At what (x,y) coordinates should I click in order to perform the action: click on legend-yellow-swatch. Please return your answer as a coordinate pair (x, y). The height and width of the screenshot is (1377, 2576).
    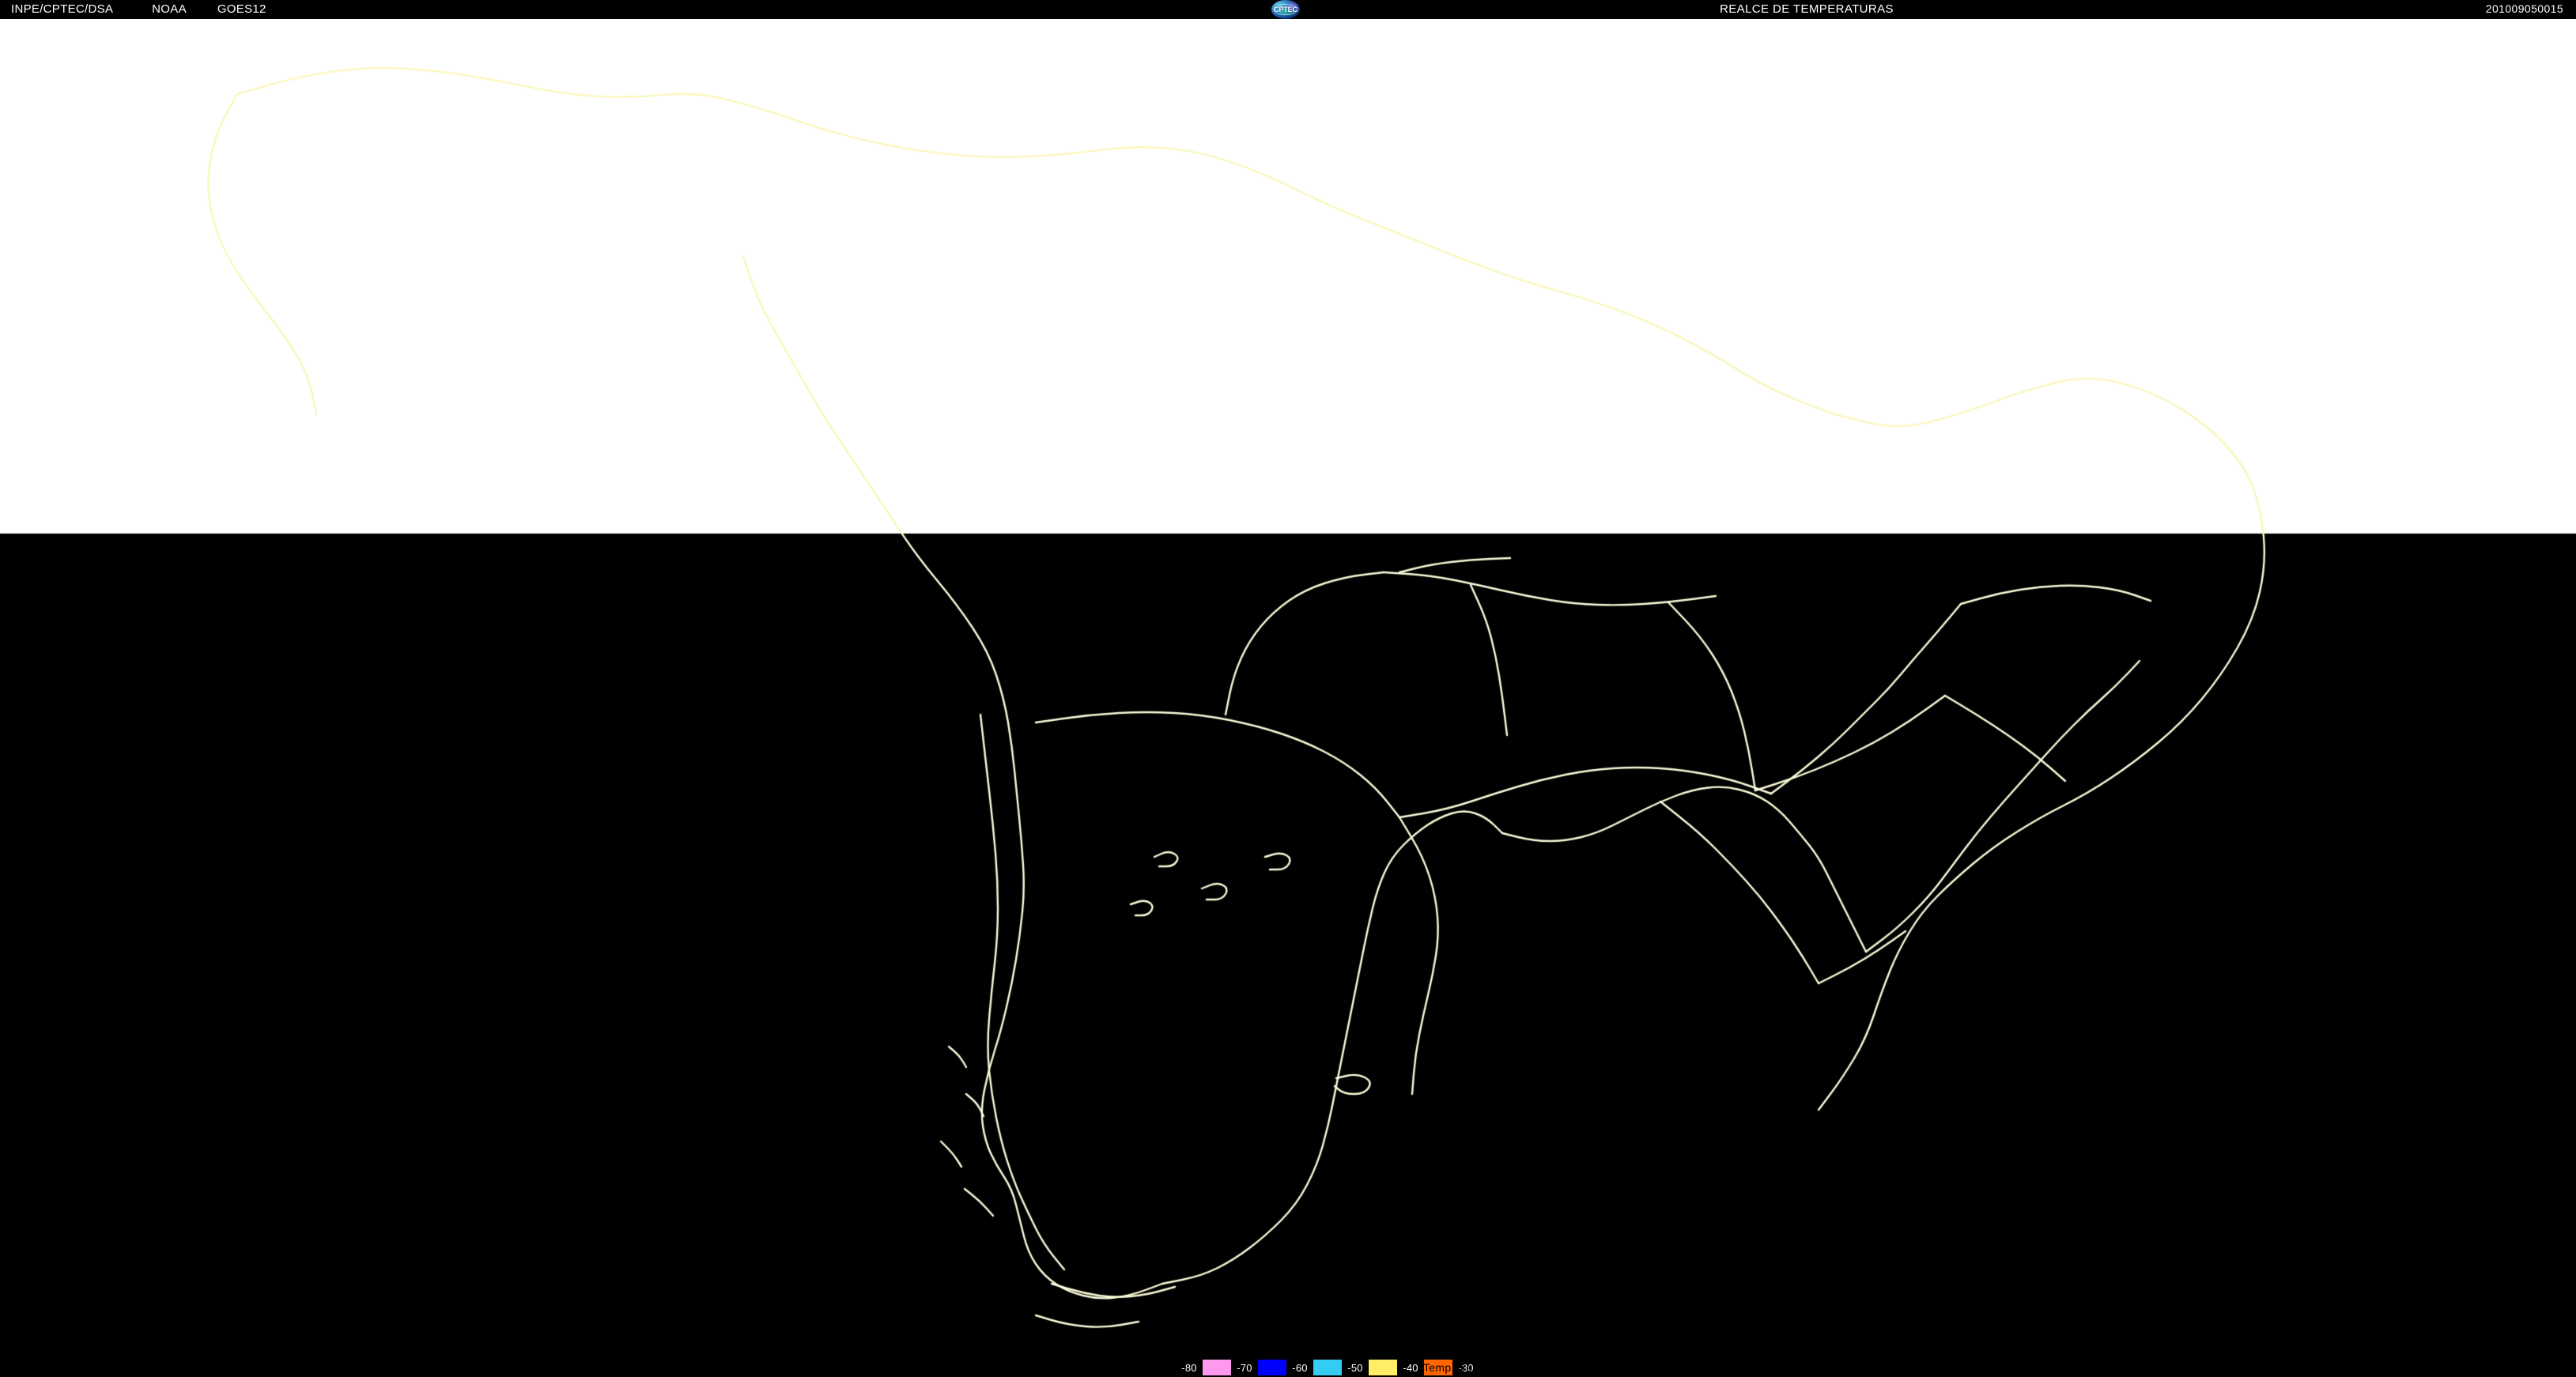
    Looking at the image, I should click on (1383, 1367).